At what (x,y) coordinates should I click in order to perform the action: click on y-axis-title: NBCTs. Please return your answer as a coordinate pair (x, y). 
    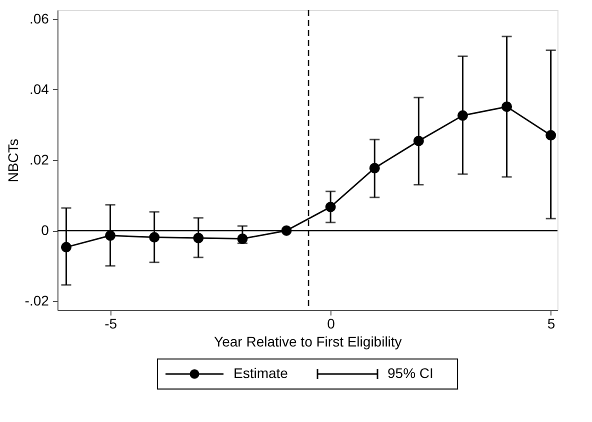
    Looking at the image, I should click on (12, 160).